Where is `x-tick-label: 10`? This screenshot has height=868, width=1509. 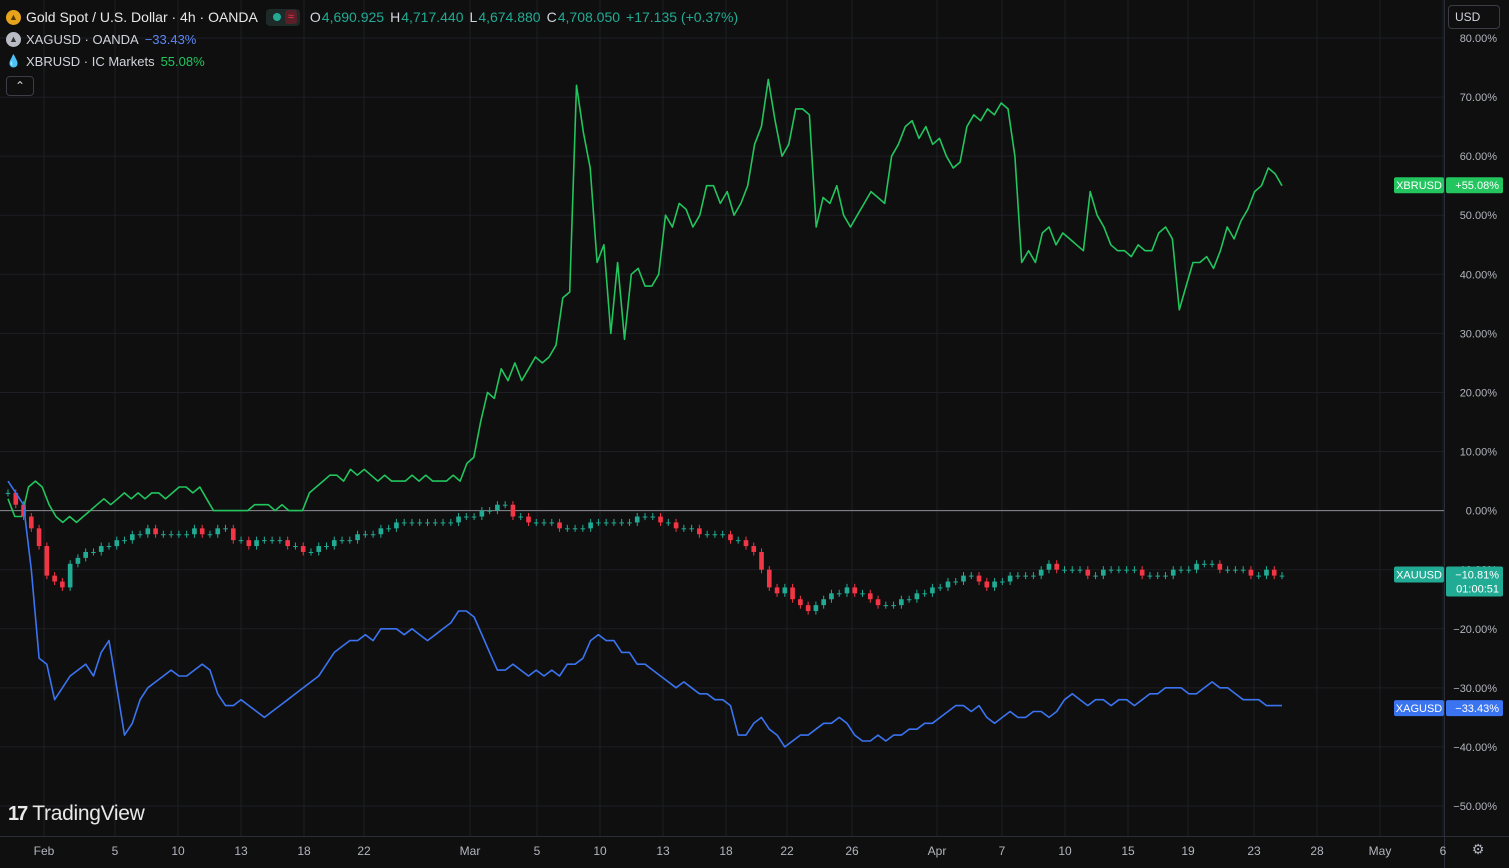
x-tick-label: 10 is located at coordinates (178, 851).